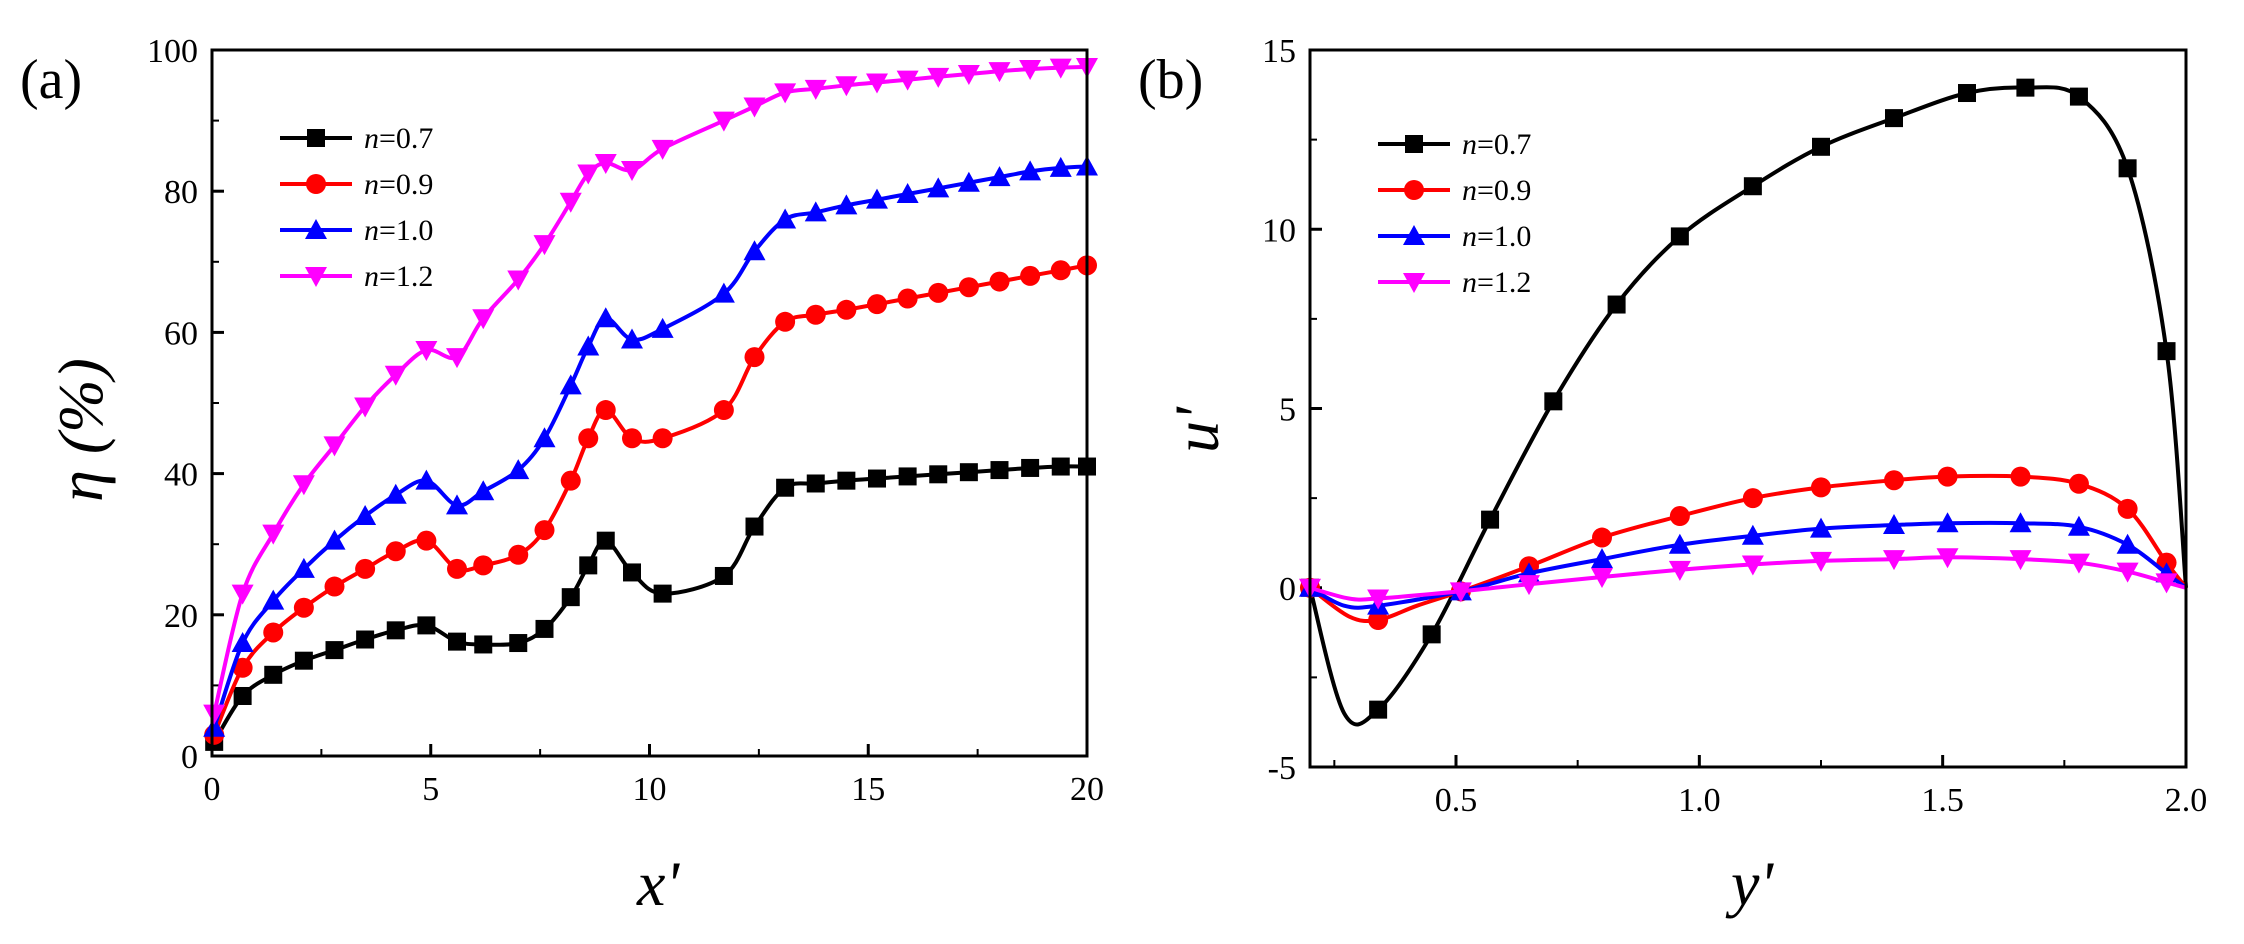 The image size is (2244, 944). I want to click on x-tick-label: 1.0, so click(1699, 800).